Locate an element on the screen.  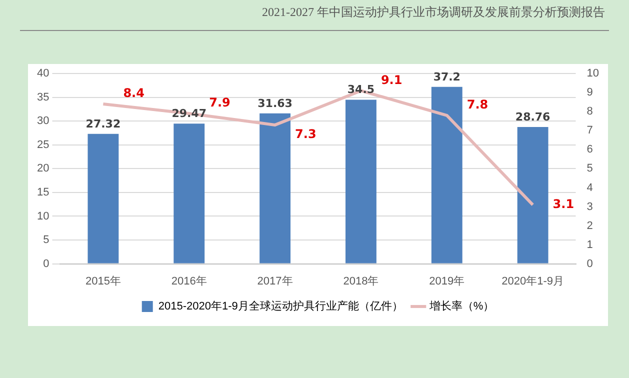
y2-tick-label: 5 is located at coordinates (589, 168).